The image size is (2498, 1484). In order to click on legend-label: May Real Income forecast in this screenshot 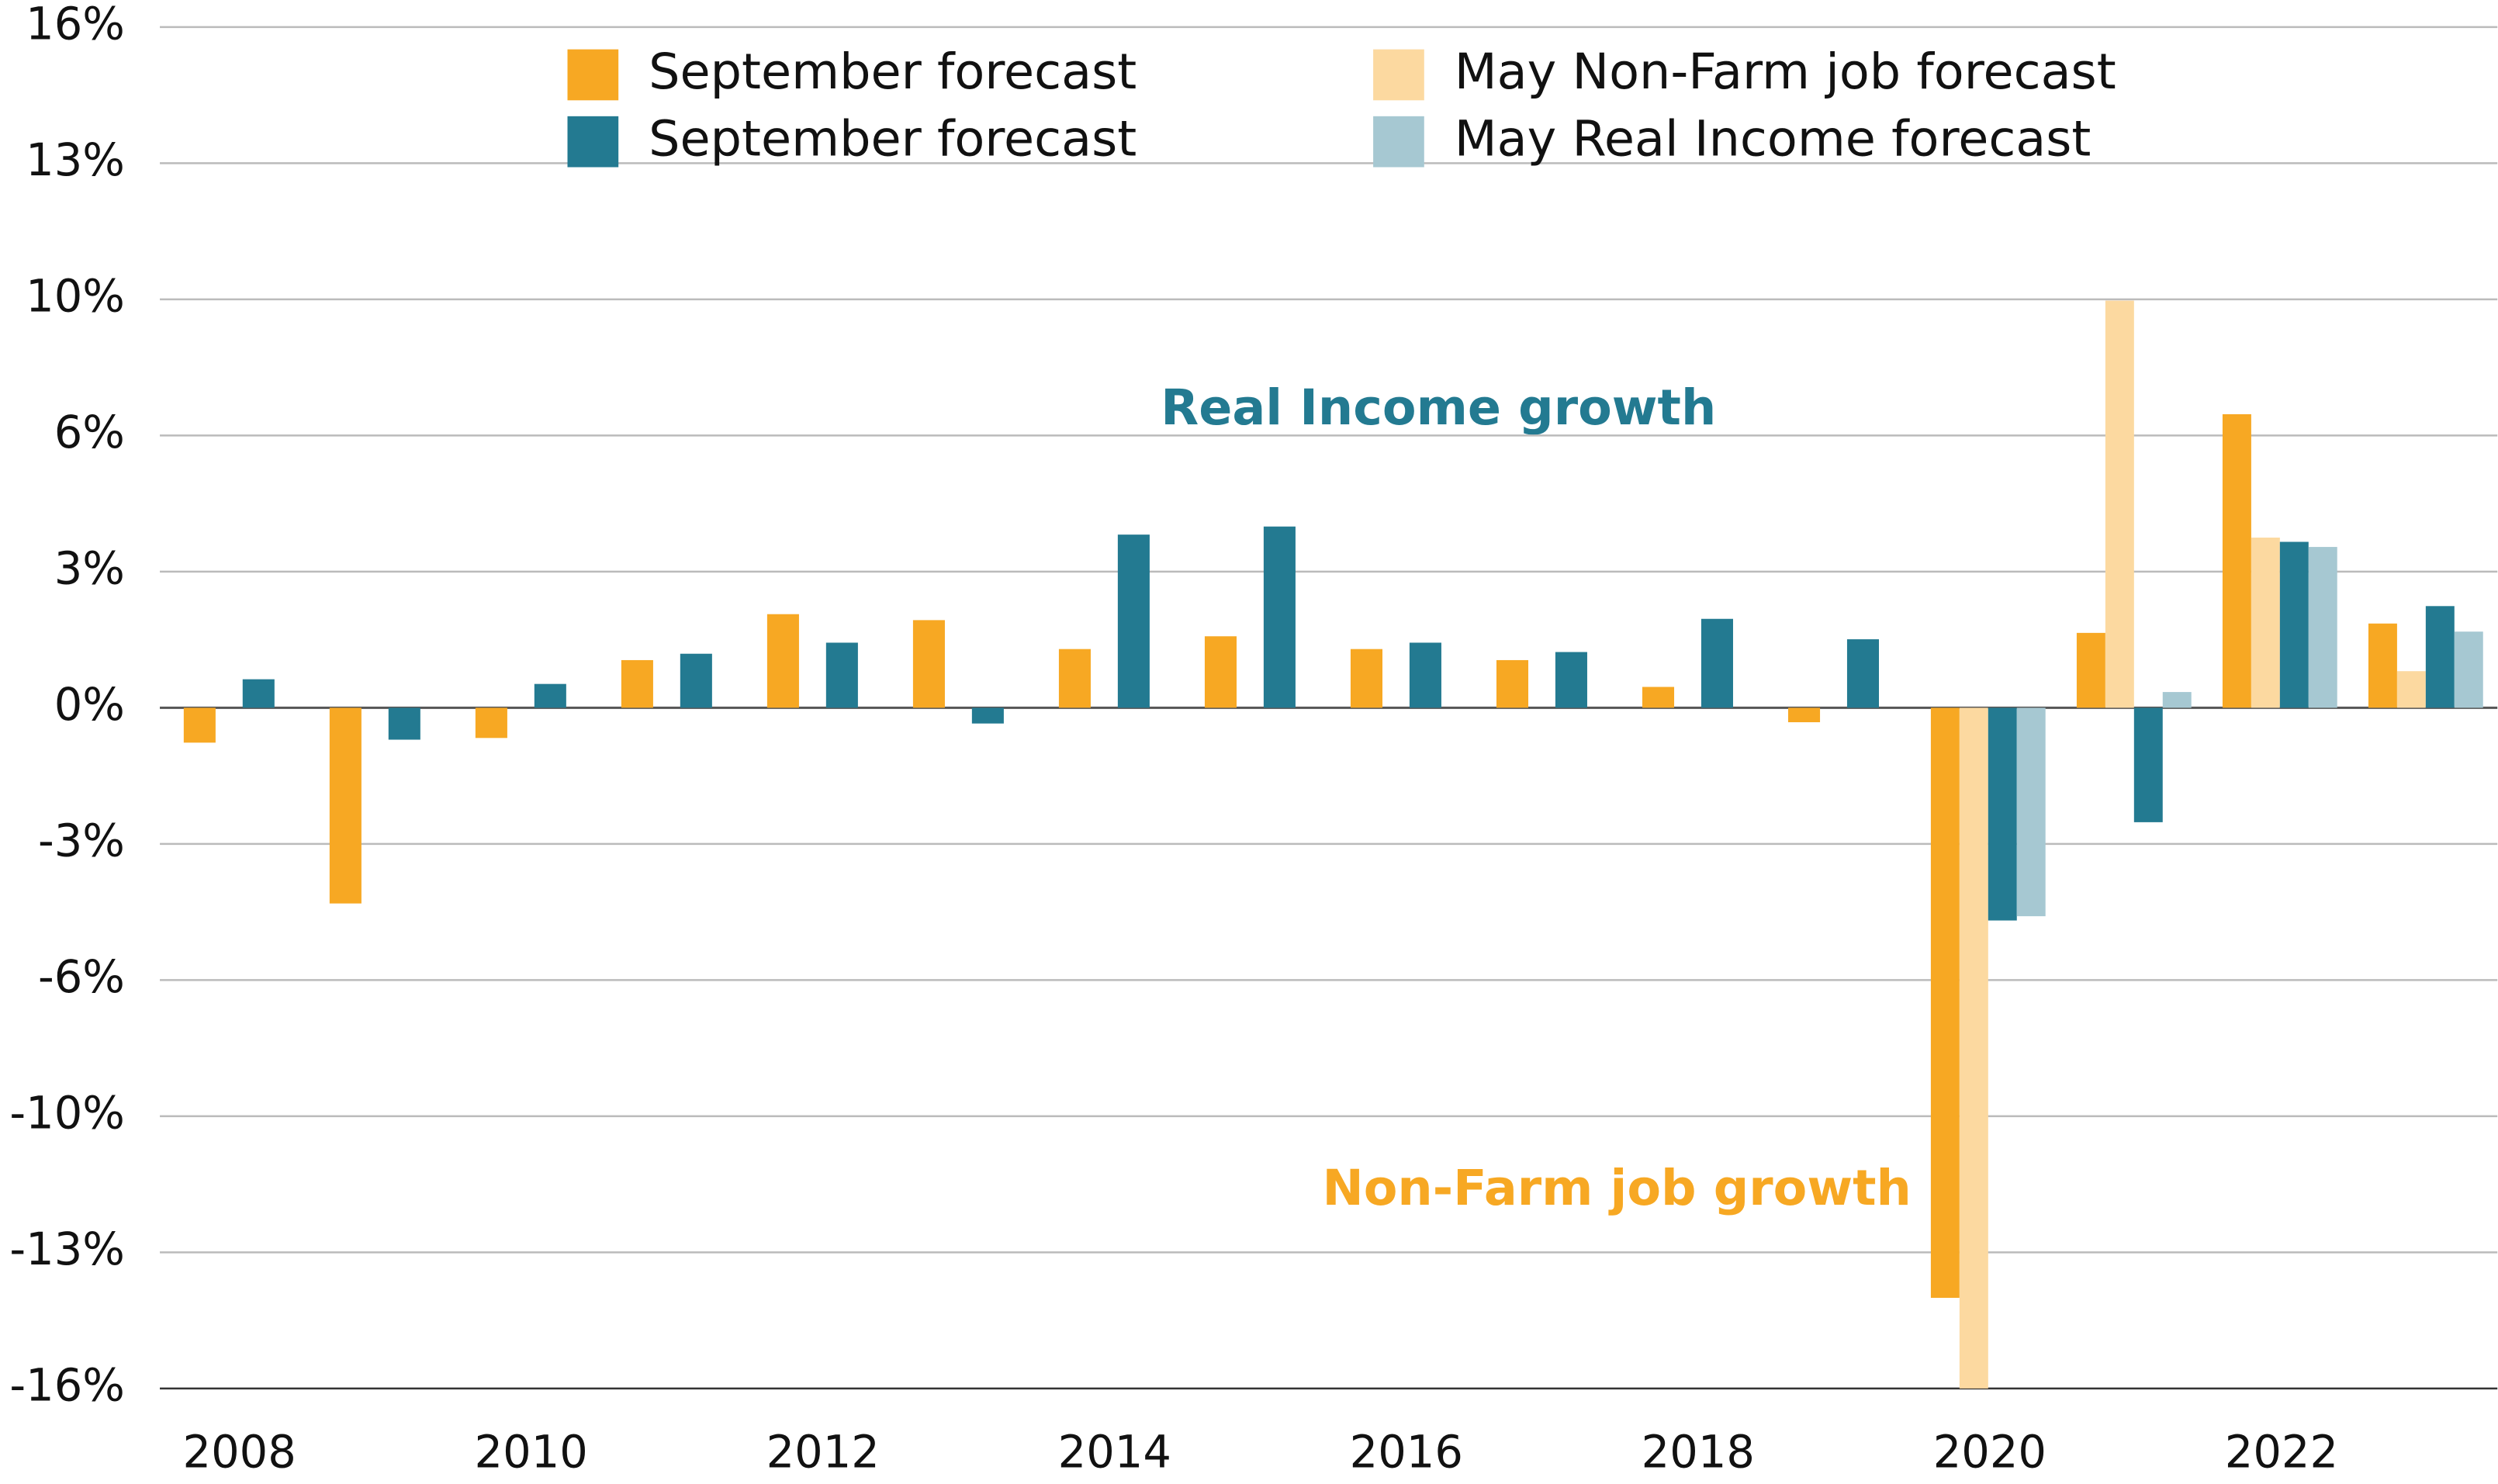, I will do `click(1773, 139)`.